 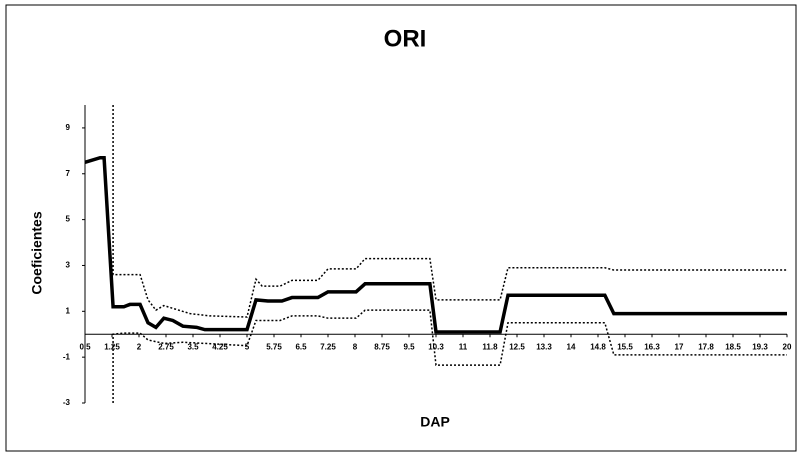 What do you see at coordinates (435, 422) in the screenshot?
I see `x-axis-label: DAP` at bounding box center [435, 422].